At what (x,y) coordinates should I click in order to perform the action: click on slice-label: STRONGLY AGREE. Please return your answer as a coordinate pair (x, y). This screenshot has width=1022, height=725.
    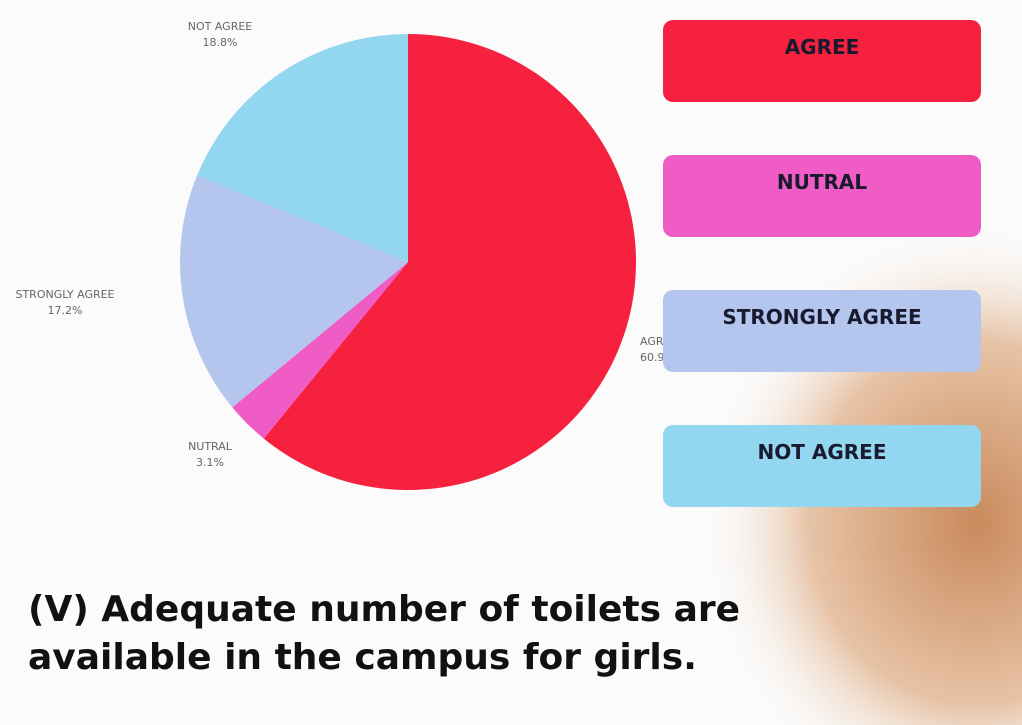
    Looking at the image, I should click on (64, 294).